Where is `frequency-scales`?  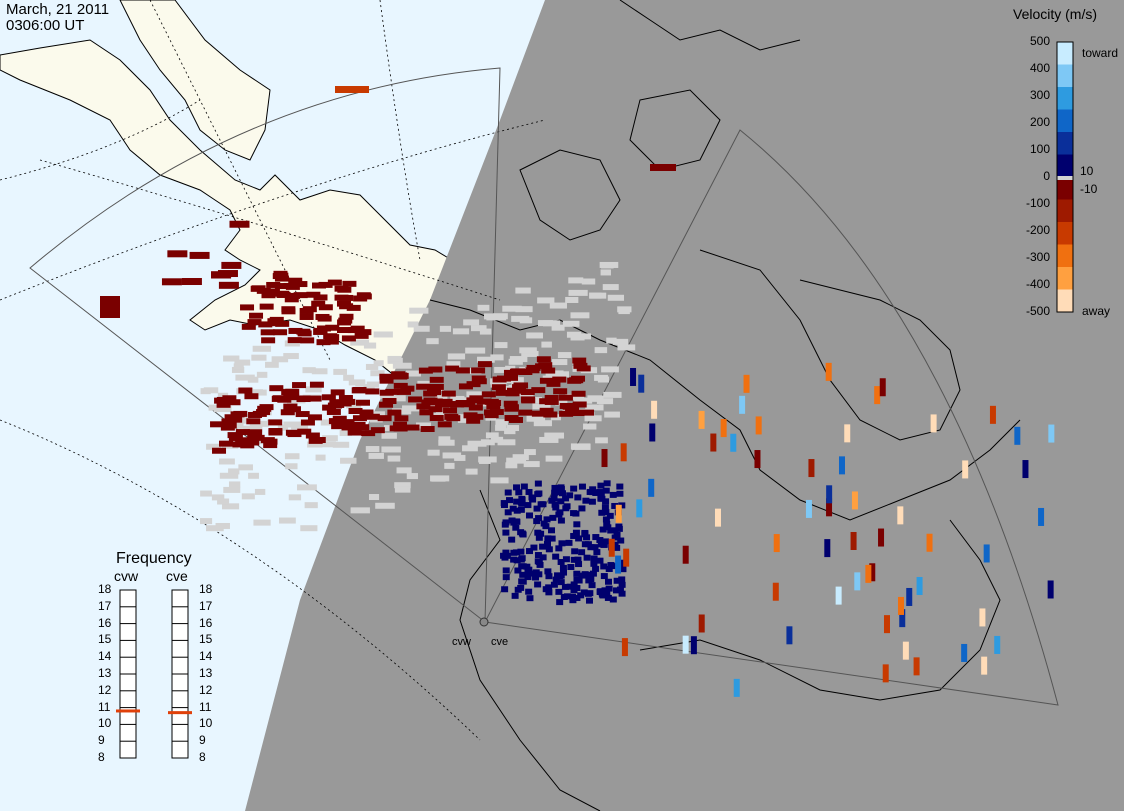
frequency-scales is located at coordinates (154, 674).